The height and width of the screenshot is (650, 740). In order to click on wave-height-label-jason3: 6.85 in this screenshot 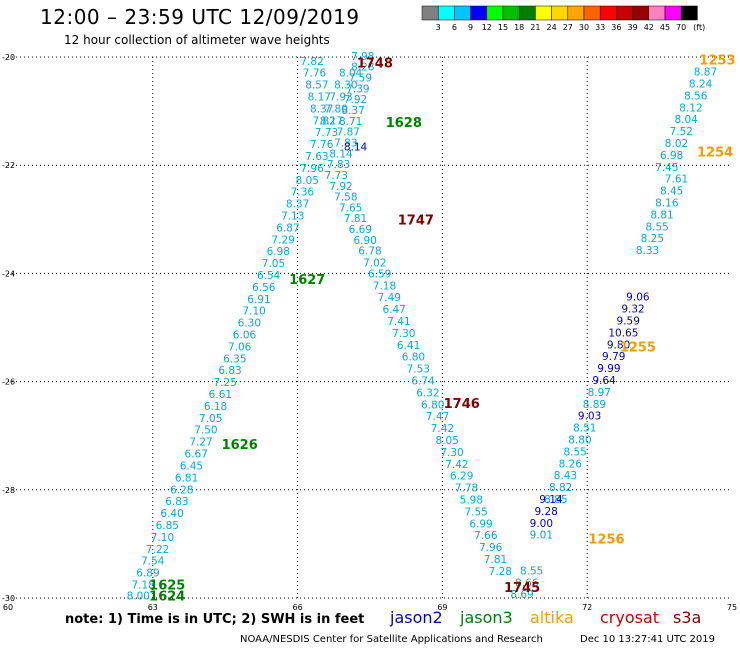, I will do `click(167, 526)`.